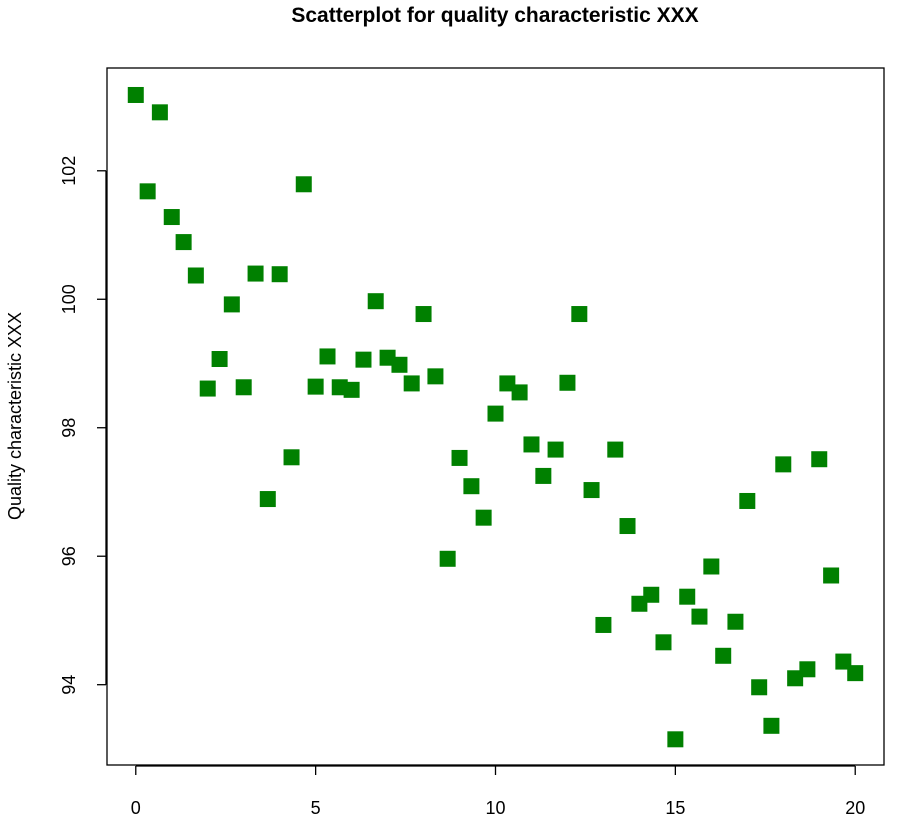  I want to click on y-tick-label: 100, so click(69, 299).